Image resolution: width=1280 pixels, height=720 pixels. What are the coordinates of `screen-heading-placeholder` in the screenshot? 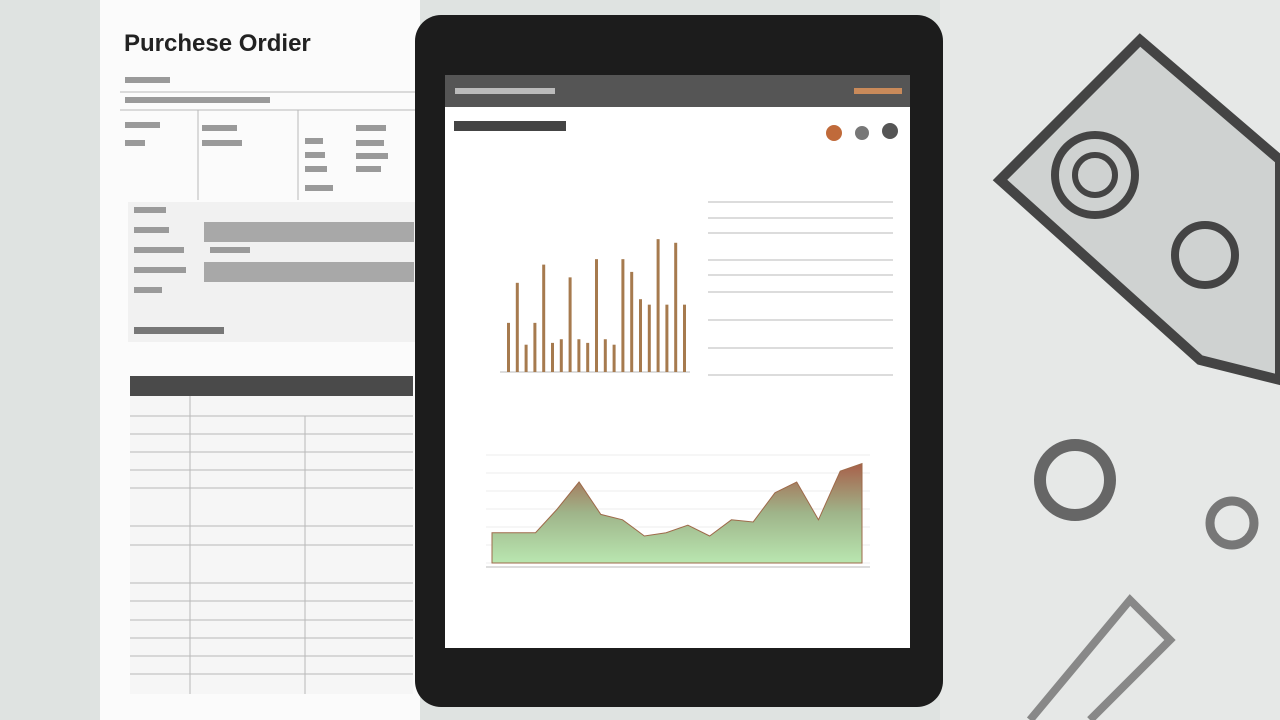 It's located at (510, 126).